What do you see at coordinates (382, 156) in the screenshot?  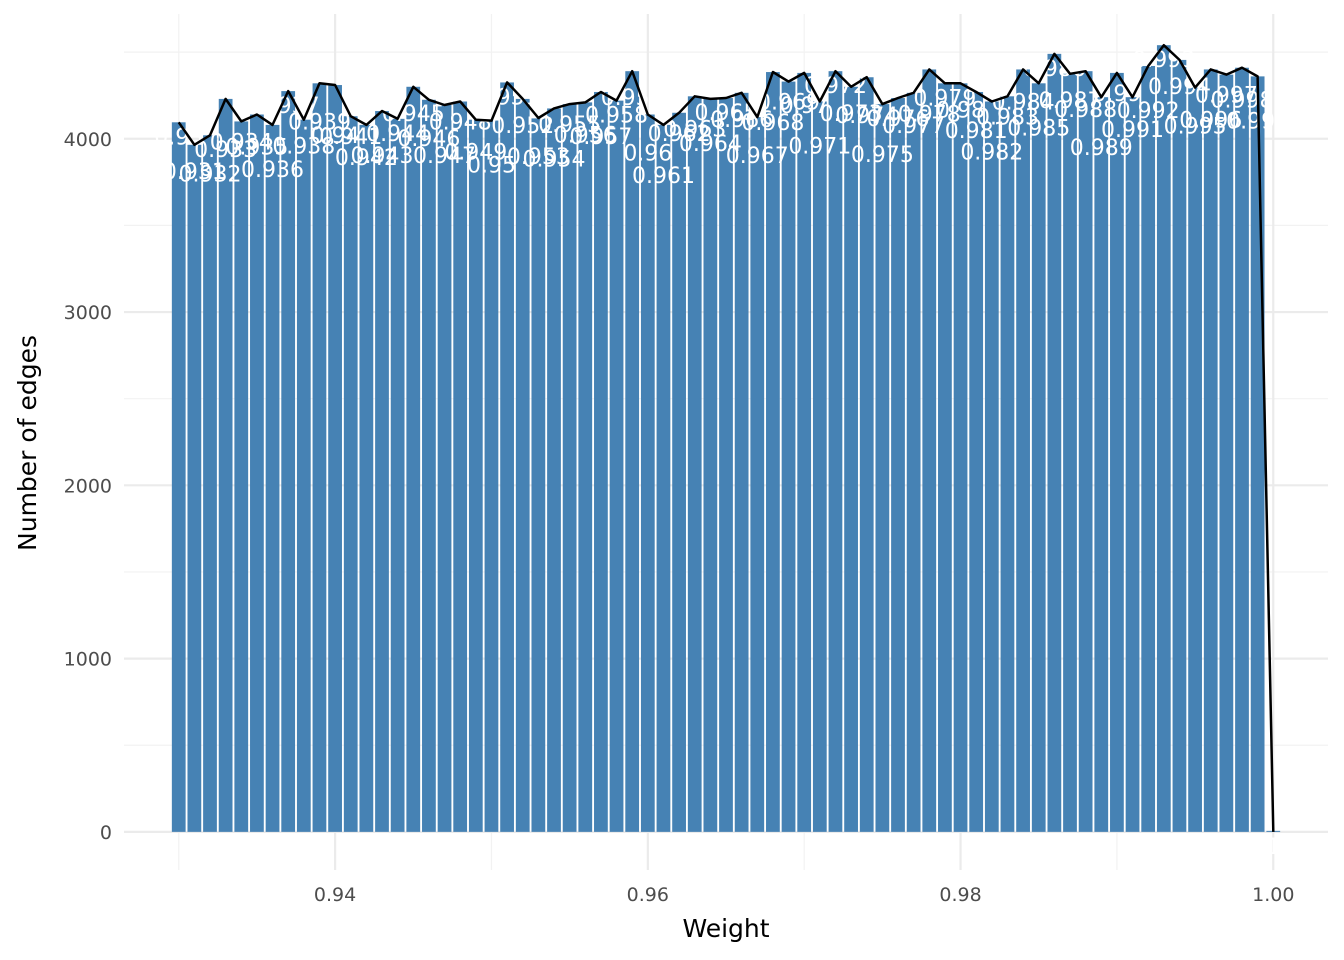 I see `bar-value-label: 0.943` at bounding box center [382, 156].